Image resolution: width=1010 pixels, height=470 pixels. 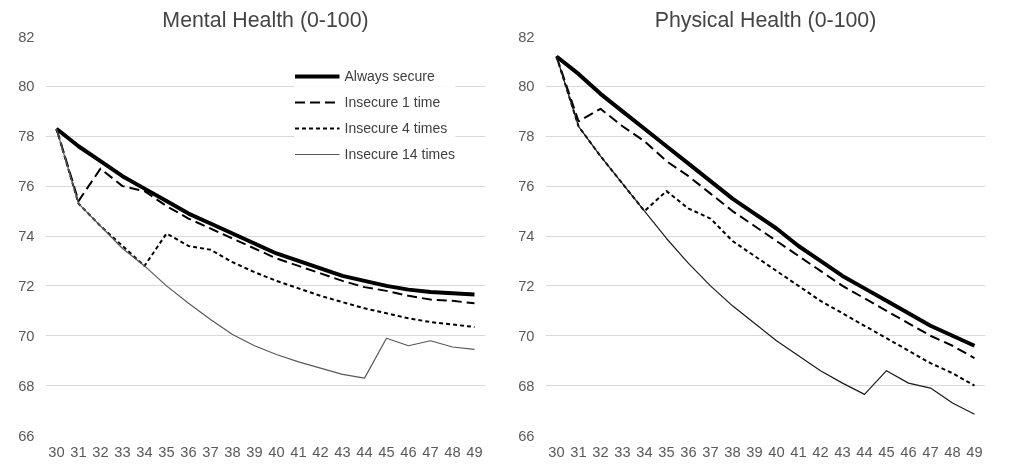 I want to click on legend-label: Always secure, so click(x=389, y=76).